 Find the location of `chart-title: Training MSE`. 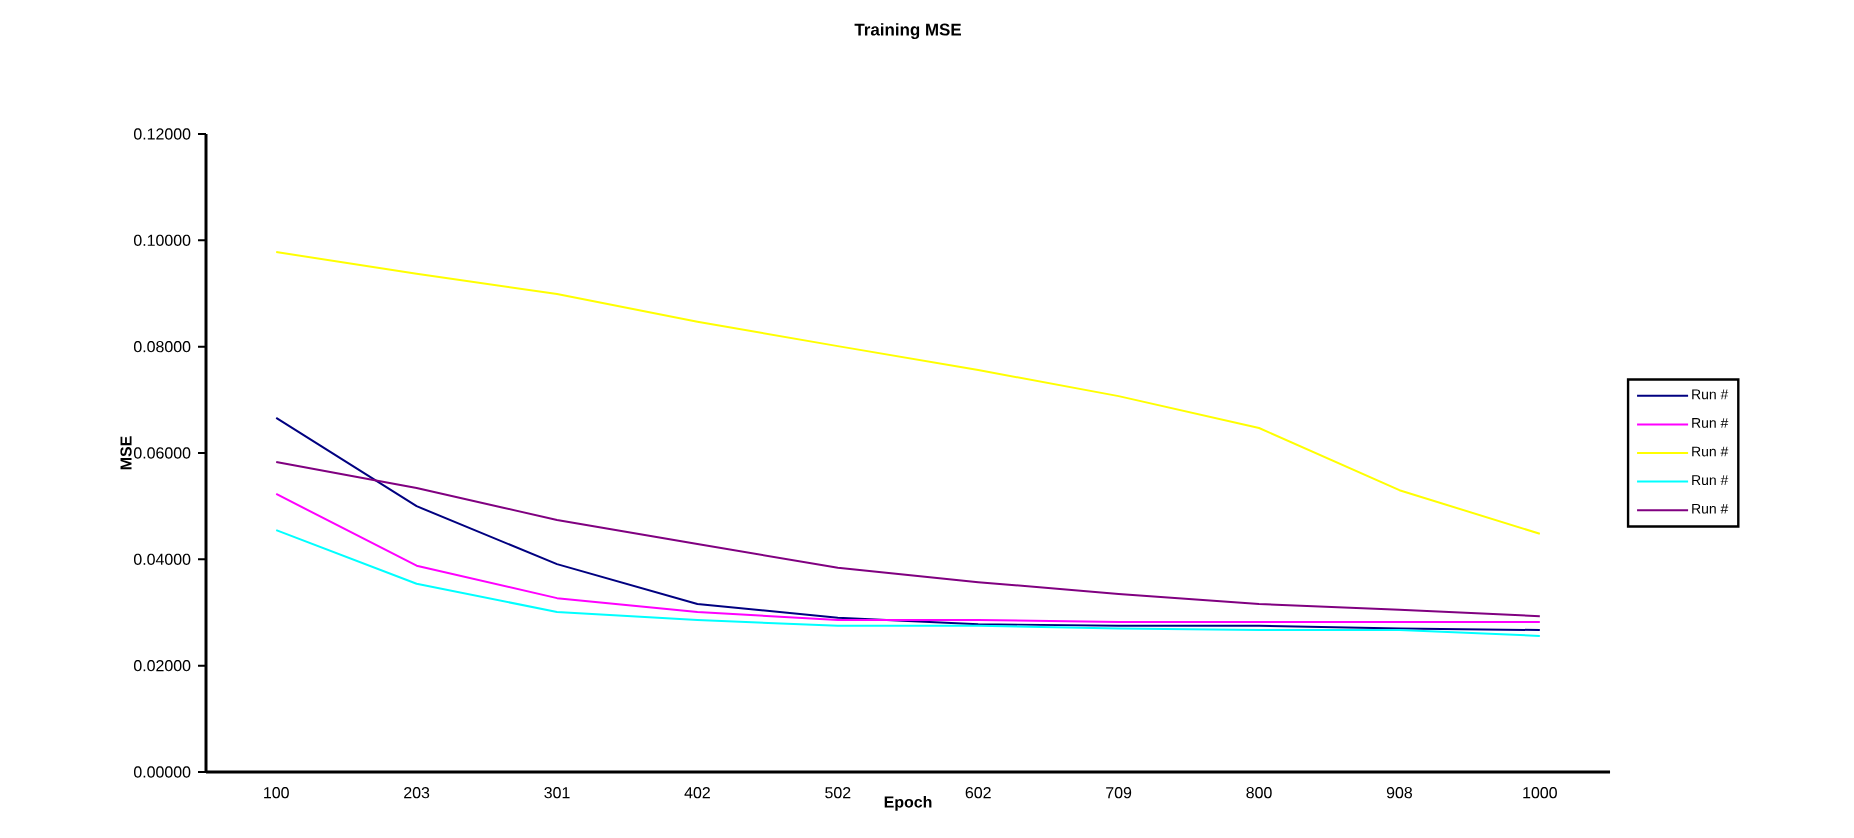

chart-title: Training MSE is located at coordinates (907, 31).